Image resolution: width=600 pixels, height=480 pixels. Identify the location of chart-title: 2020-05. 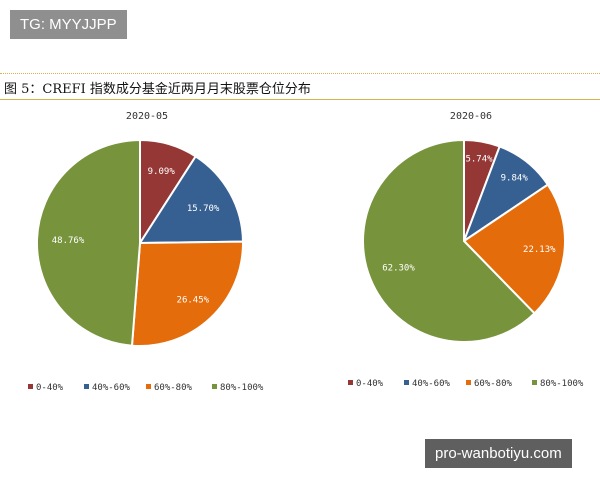
(147, 116).